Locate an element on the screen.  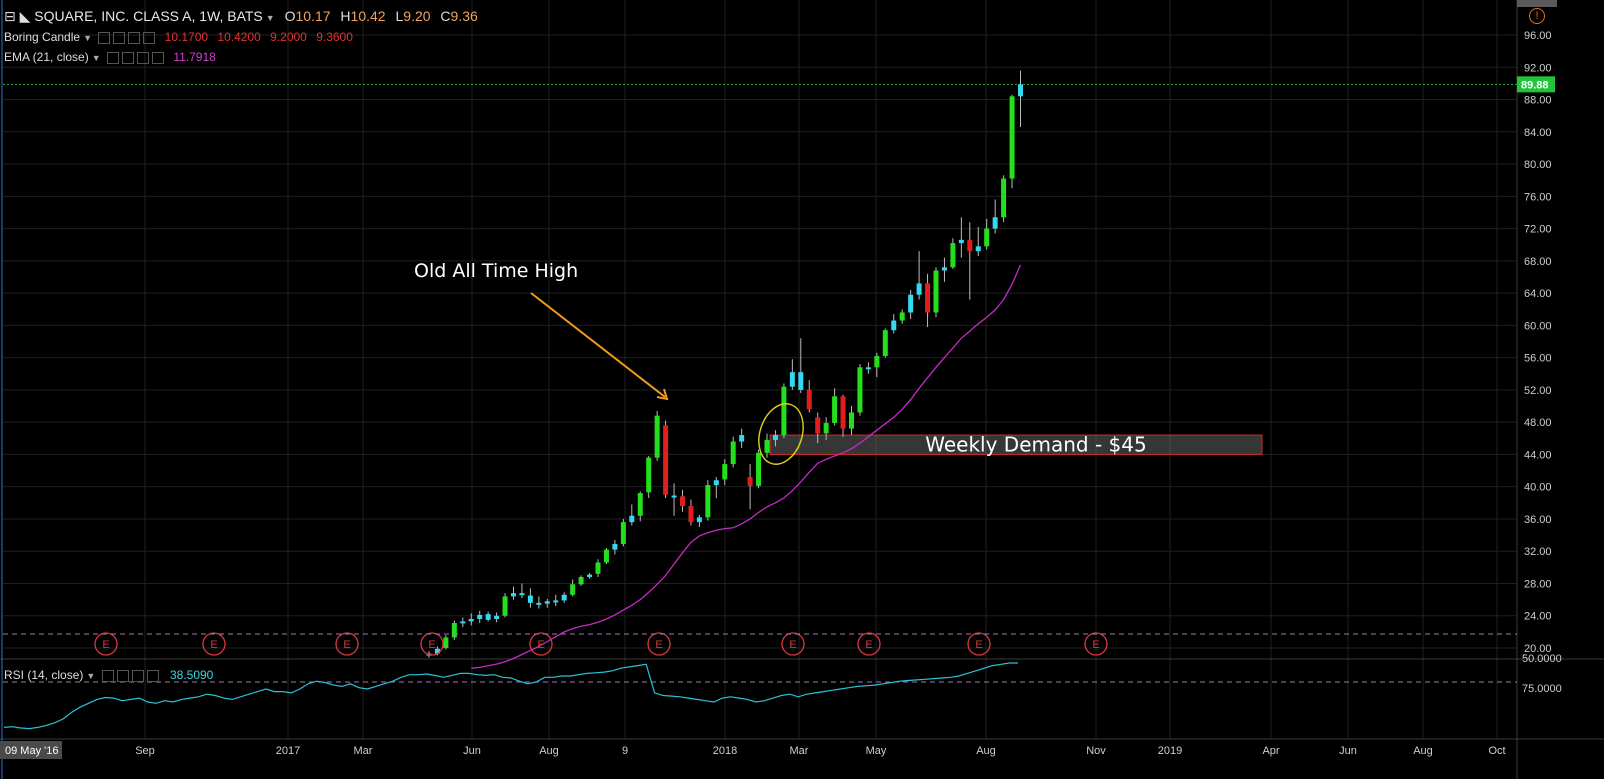
rsi-caret-icon: ▼ is located at coordinates (91, 676).